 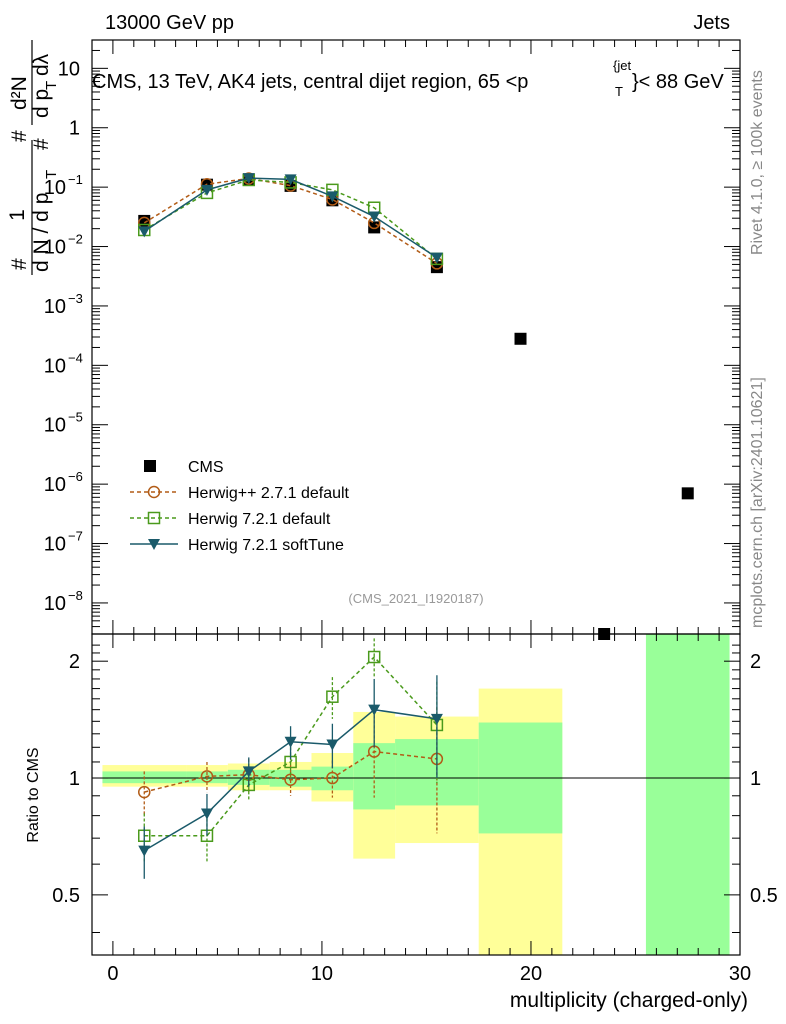 What do you see at coordinates (75, 476) in the screenshot?
I see `y-tick-exponent: −6` at bounding box center [75, 476].